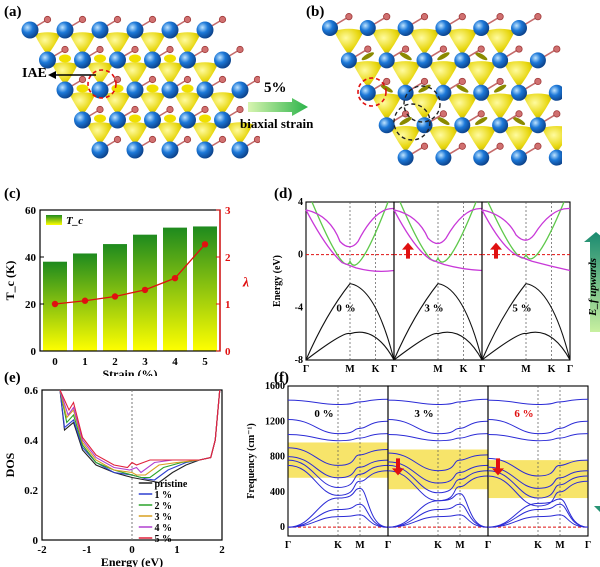 The width and height of the screenshot is (600, 567). What do you see at coordinates (175, 289) in the screenshot?
I see `tc-bar` at bounding box center [175, 289].